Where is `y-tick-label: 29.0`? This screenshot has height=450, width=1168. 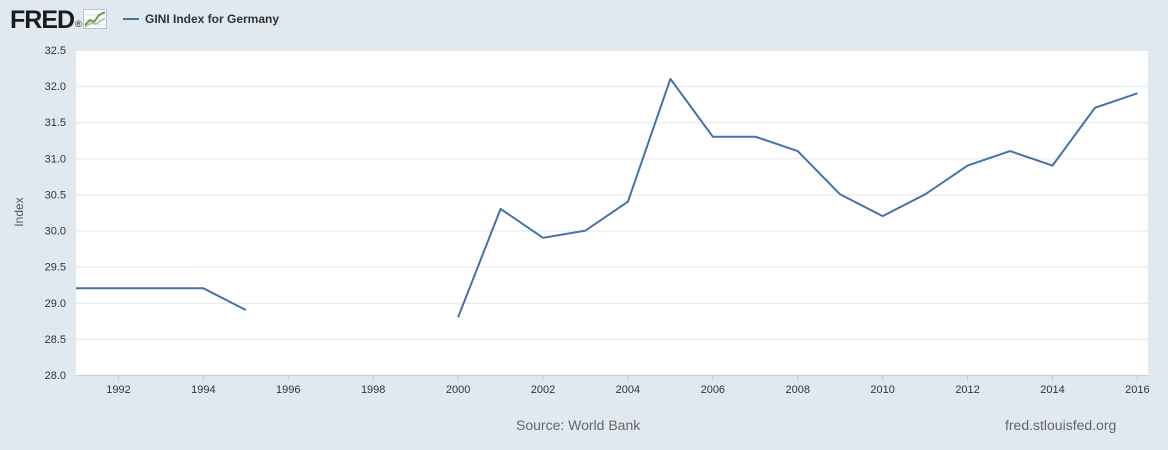 y-tick-label: 29.0 is located at coordinates (55, 304).